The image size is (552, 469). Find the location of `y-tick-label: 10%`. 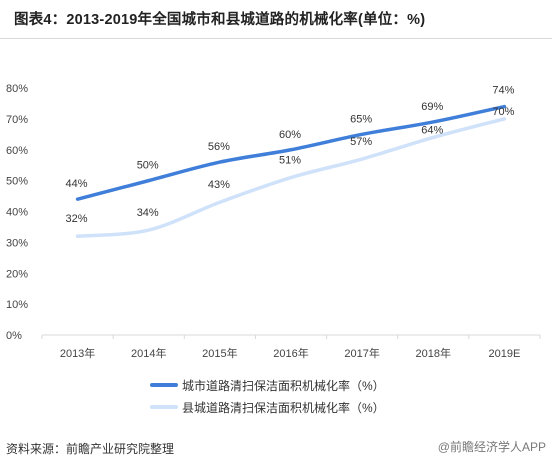

y-tick-label: 10% is located at coordinates (17, 305).